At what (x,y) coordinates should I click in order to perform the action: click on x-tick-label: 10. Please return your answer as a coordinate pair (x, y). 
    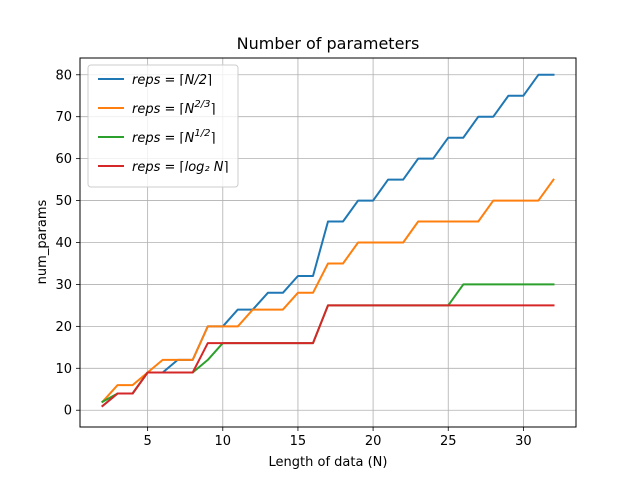
    Looking at the image, I should click on (223, 441).